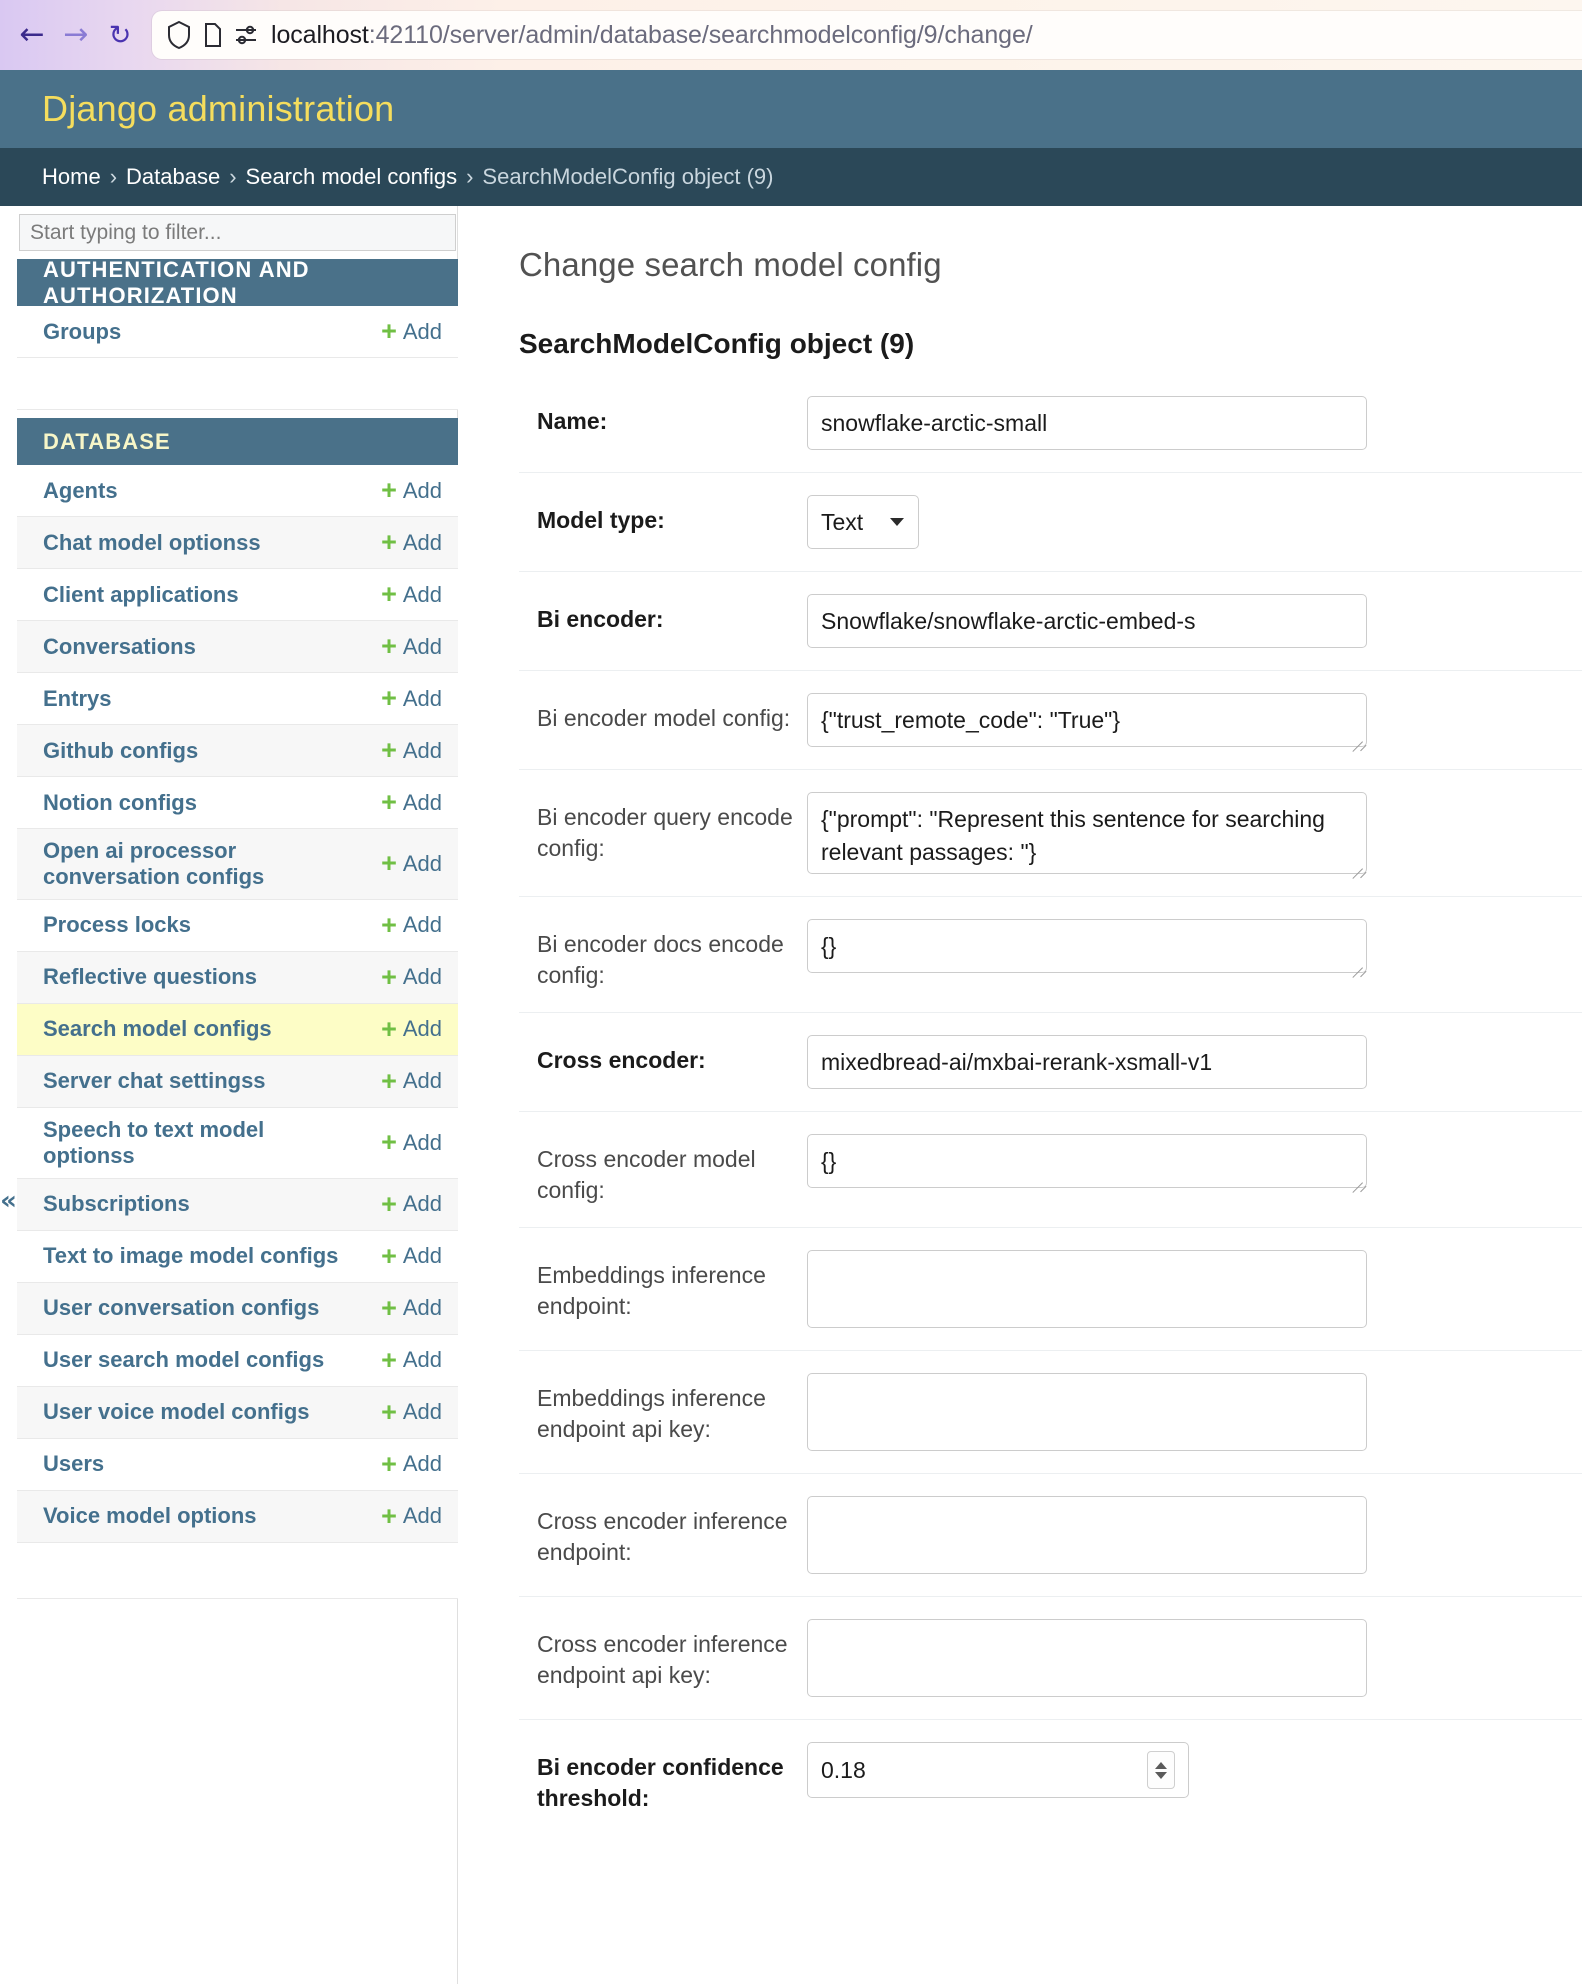 The height and width of the screenshot is (1984, 1582). What do you see at coordinates (1087, 1062) in the screenshot?
I see `cross-encoder-input` at bounding box center [1087, 1062].